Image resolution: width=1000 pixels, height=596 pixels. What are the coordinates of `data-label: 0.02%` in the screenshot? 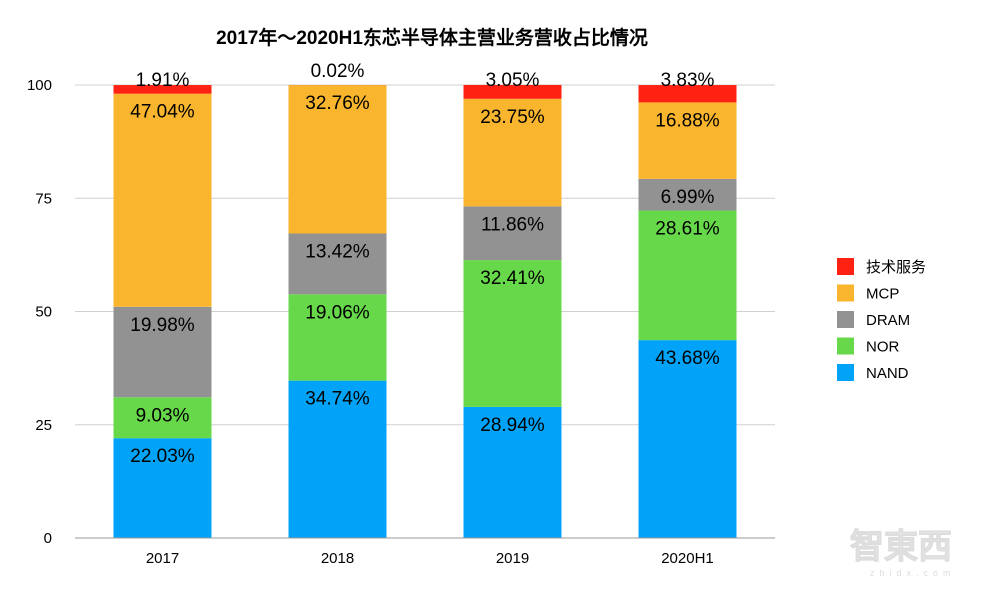 It's located at (338, 71).